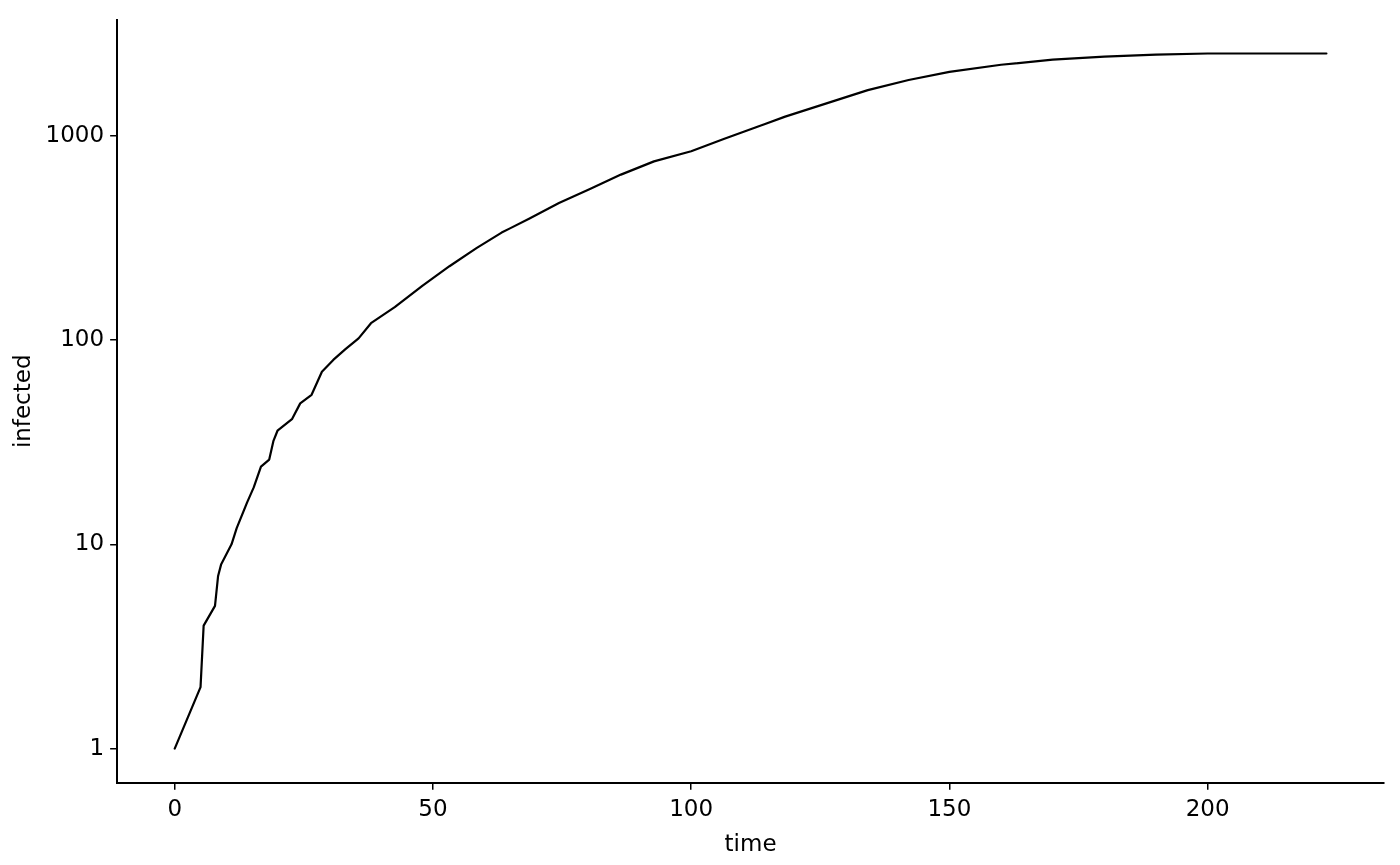  Describe the element at coordinates (175, 807) in the screenshot. I see `x-tick-label: 0` at that location.